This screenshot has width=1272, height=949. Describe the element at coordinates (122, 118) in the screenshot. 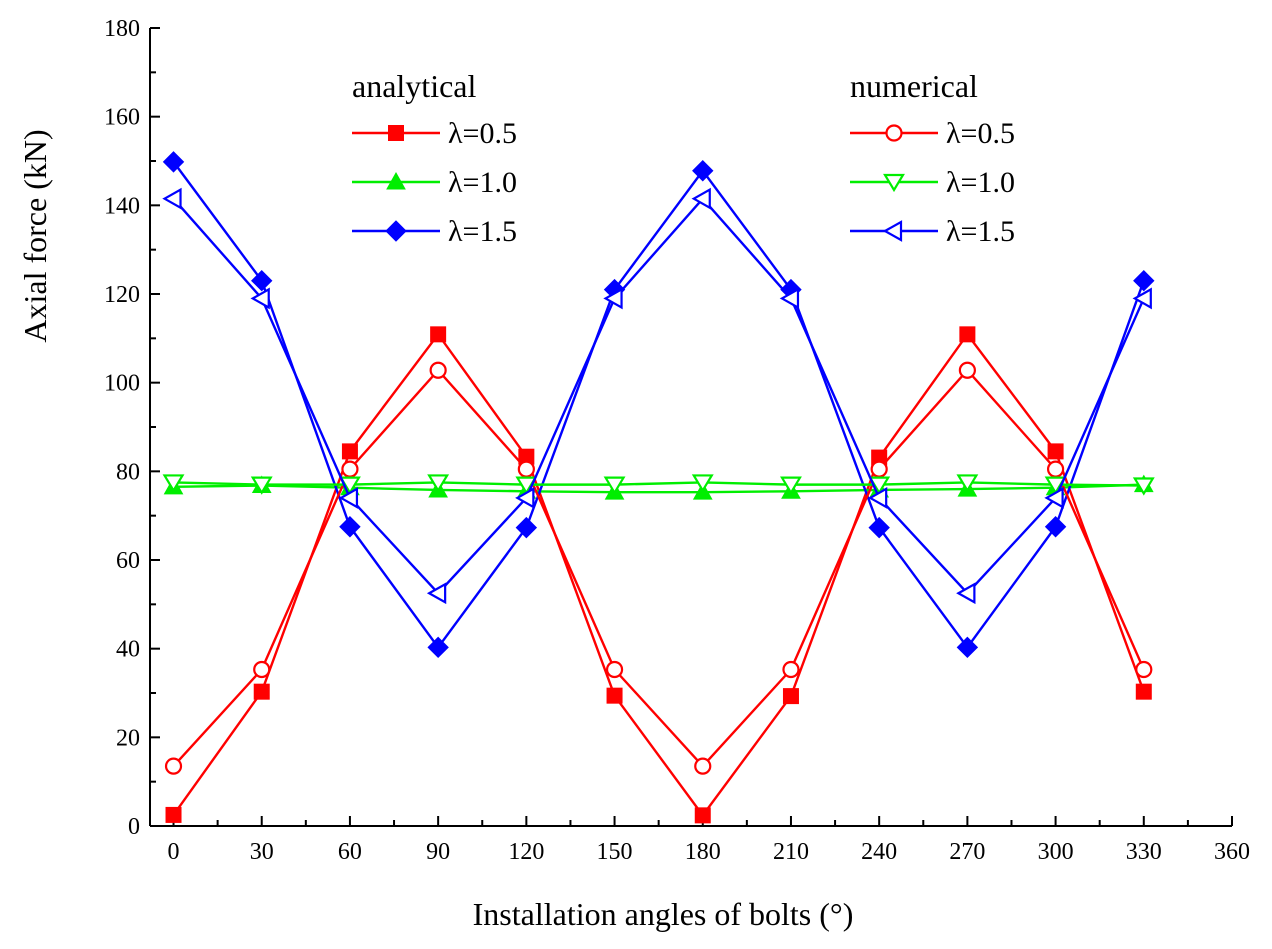

I see `y-tick-label: 160` at that location.